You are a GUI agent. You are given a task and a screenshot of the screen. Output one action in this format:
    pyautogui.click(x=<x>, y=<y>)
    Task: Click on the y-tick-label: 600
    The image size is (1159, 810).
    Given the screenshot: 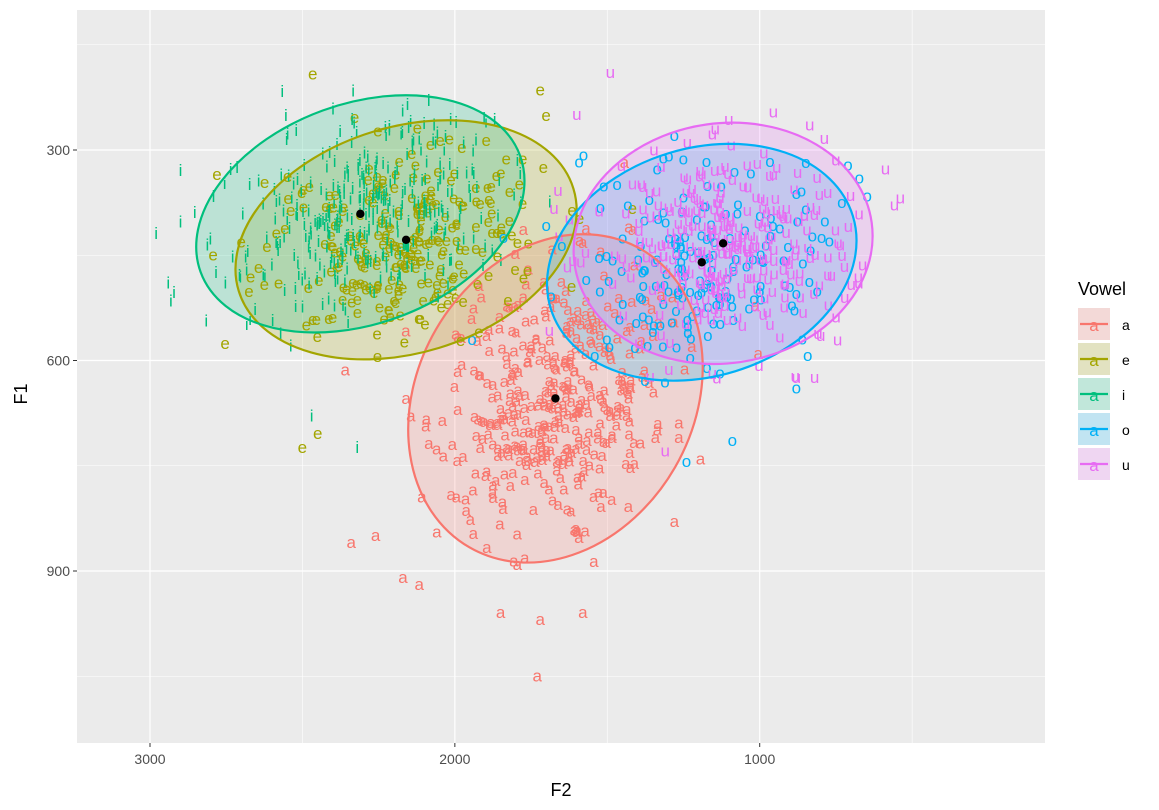 What is the action you would take?
    pyautogui.click(x=59, y=361)
    